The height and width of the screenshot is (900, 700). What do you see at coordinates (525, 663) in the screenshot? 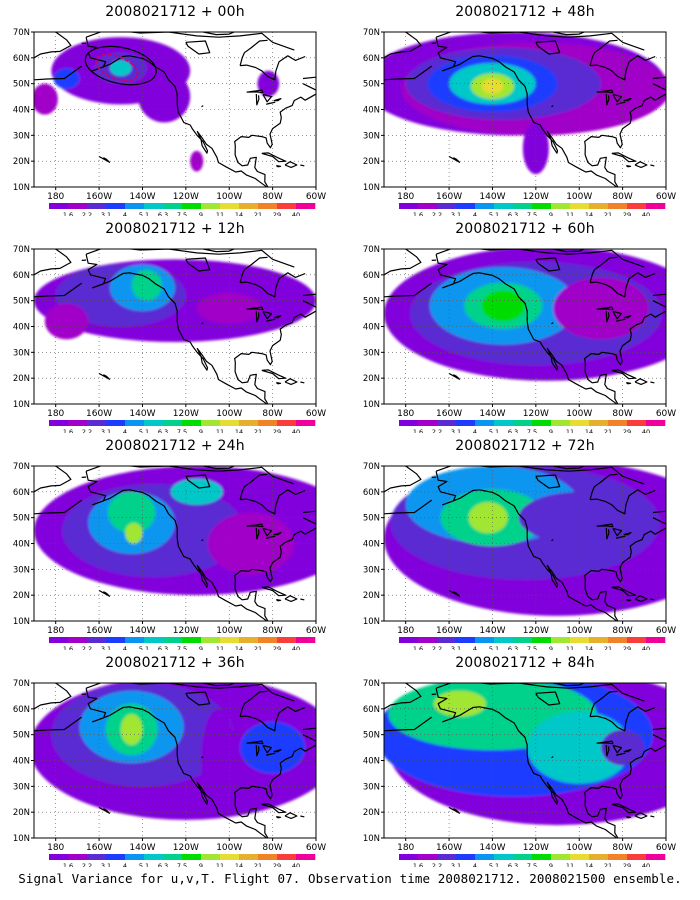
I see `panel-title: 2008021712 + 84h` at bounding box center [525, 663].